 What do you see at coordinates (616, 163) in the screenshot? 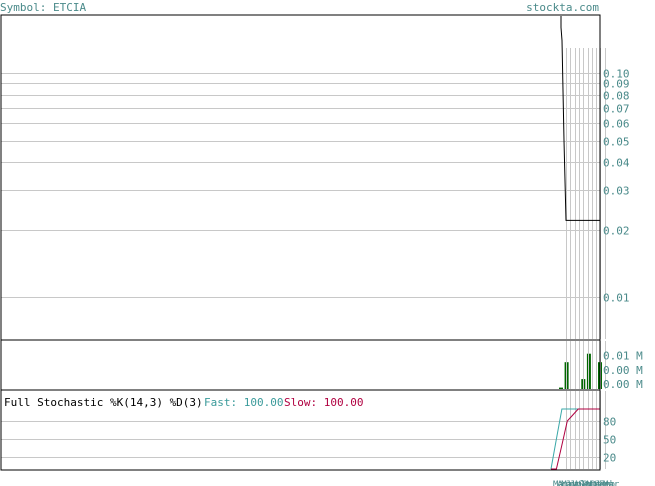
I see `price-tick-label: 0.04` at bounding box center [616, 163].